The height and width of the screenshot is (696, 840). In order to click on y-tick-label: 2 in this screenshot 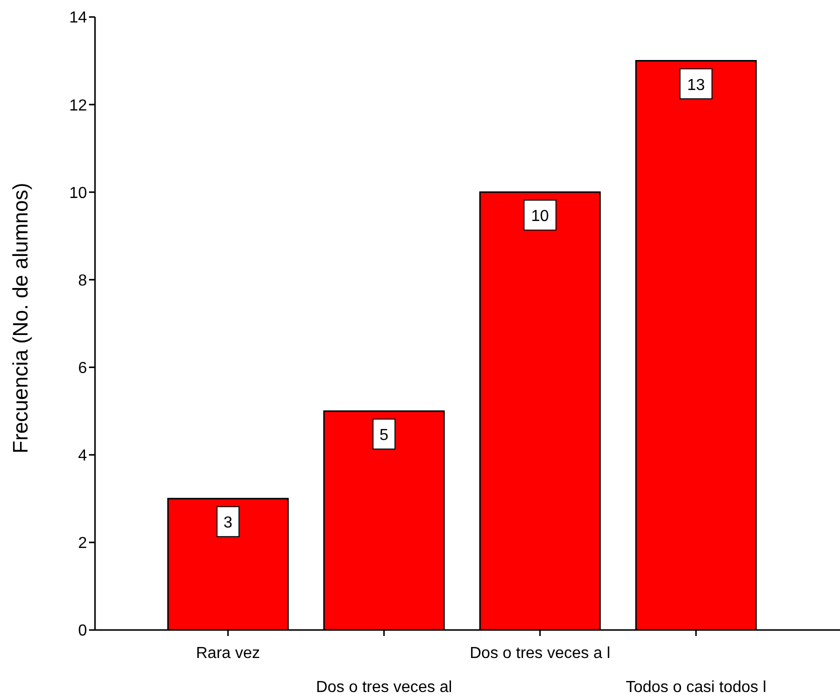, I will do `click(83, 543)`.